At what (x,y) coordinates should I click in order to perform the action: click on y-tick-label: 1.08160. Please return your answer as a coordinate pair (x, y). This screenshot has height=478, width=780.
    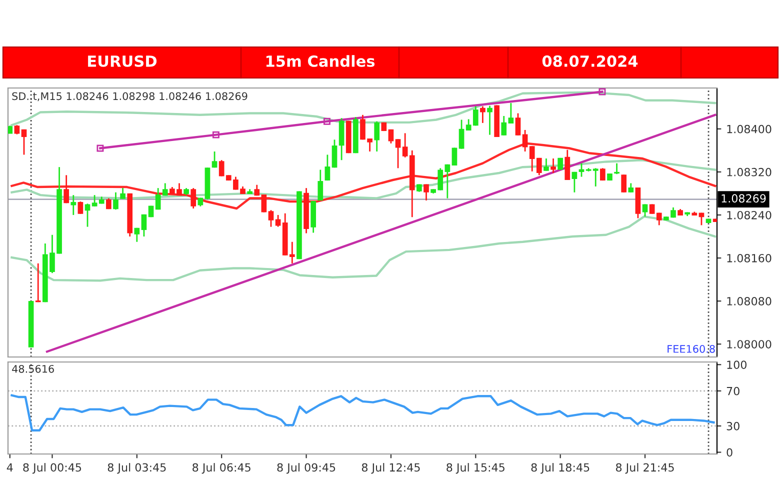
    Looking at the image, I should click on (749, 258).